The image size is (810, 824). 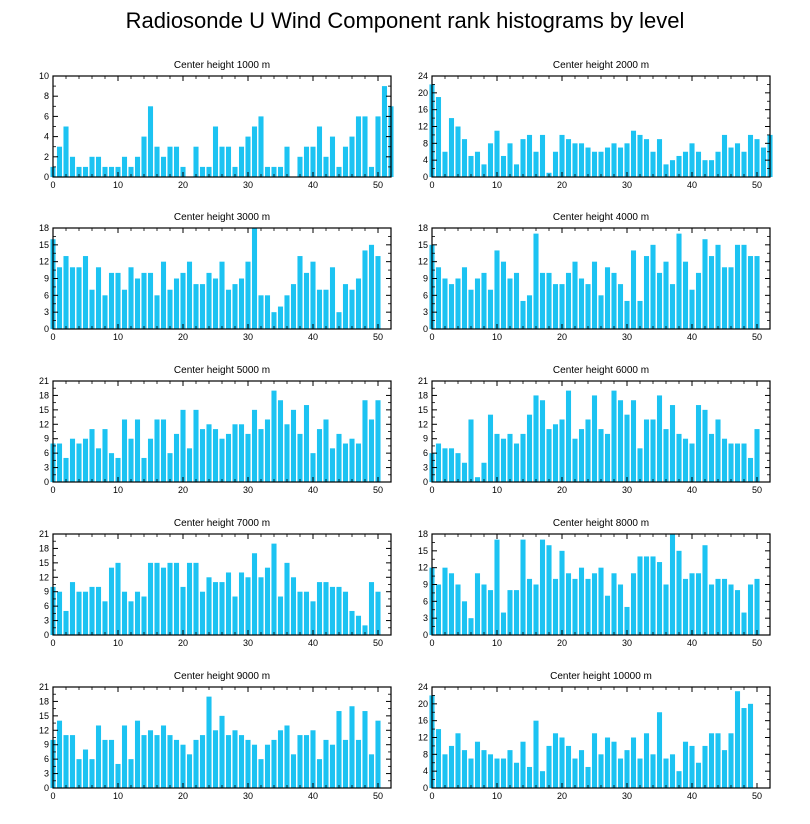 What do you see at coordinates (44, 563) in the screenshot?
I see `y-tick-label: 15` at bounding box center [44, 563].